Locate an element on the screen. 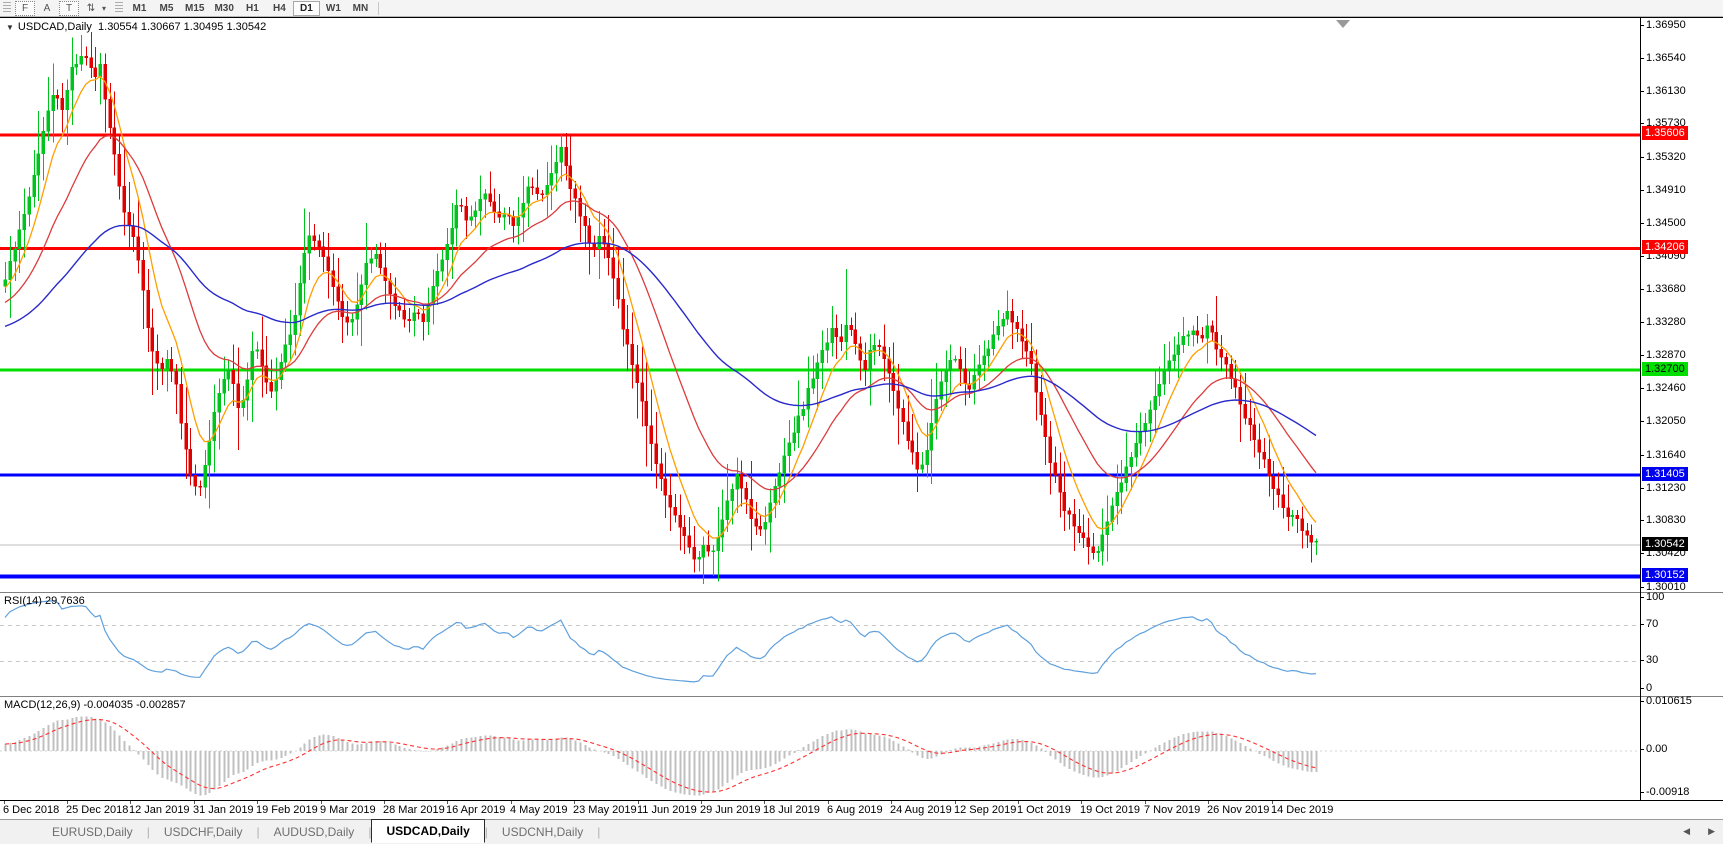  rsi-tick-label: 30 is located at coordinates (1652, 660).